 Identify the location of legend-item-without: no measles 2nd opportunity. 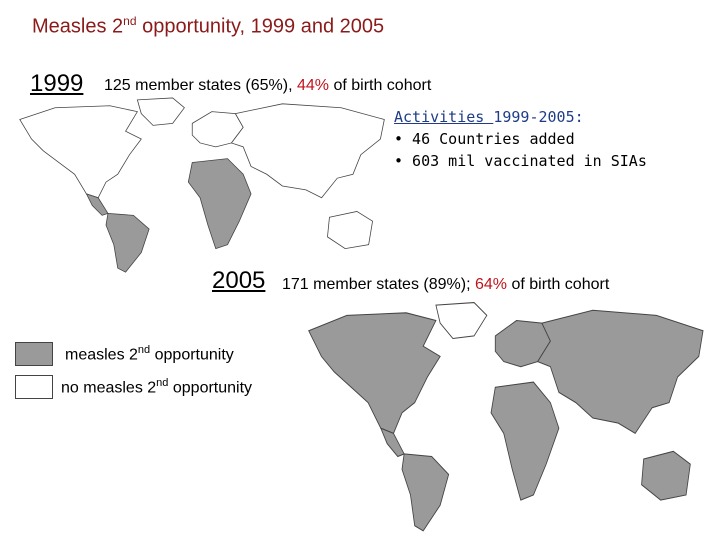
(133, 387).